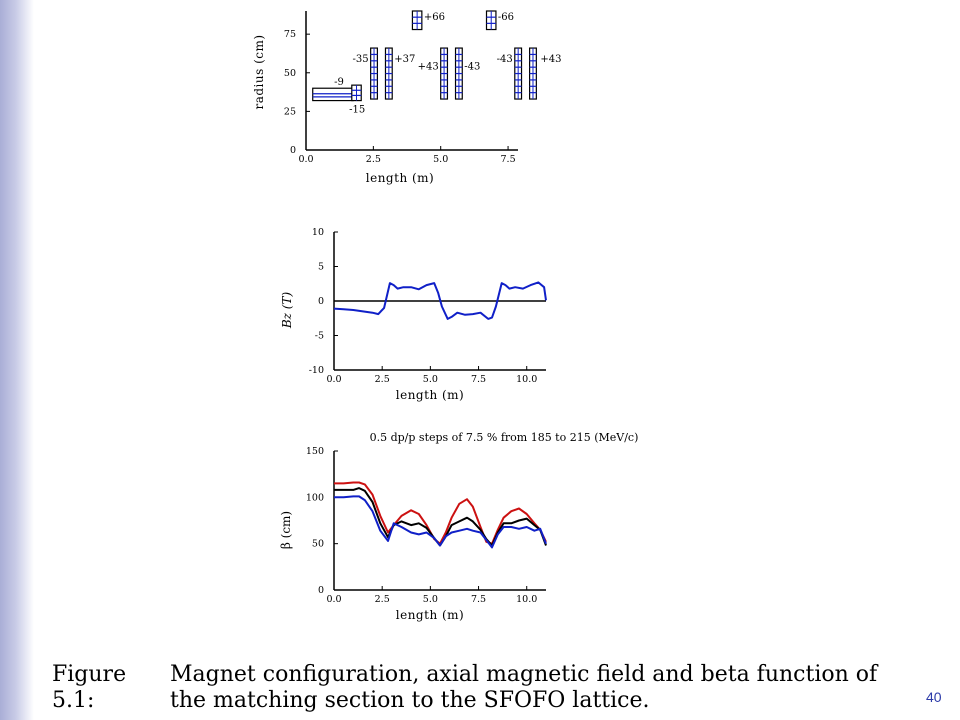 This screenshot has width=960, height=720. What do you see at coordinates (290, 34) in the screenshot?
I see `y-tick-label: 75` at bounding box center [290, 34].